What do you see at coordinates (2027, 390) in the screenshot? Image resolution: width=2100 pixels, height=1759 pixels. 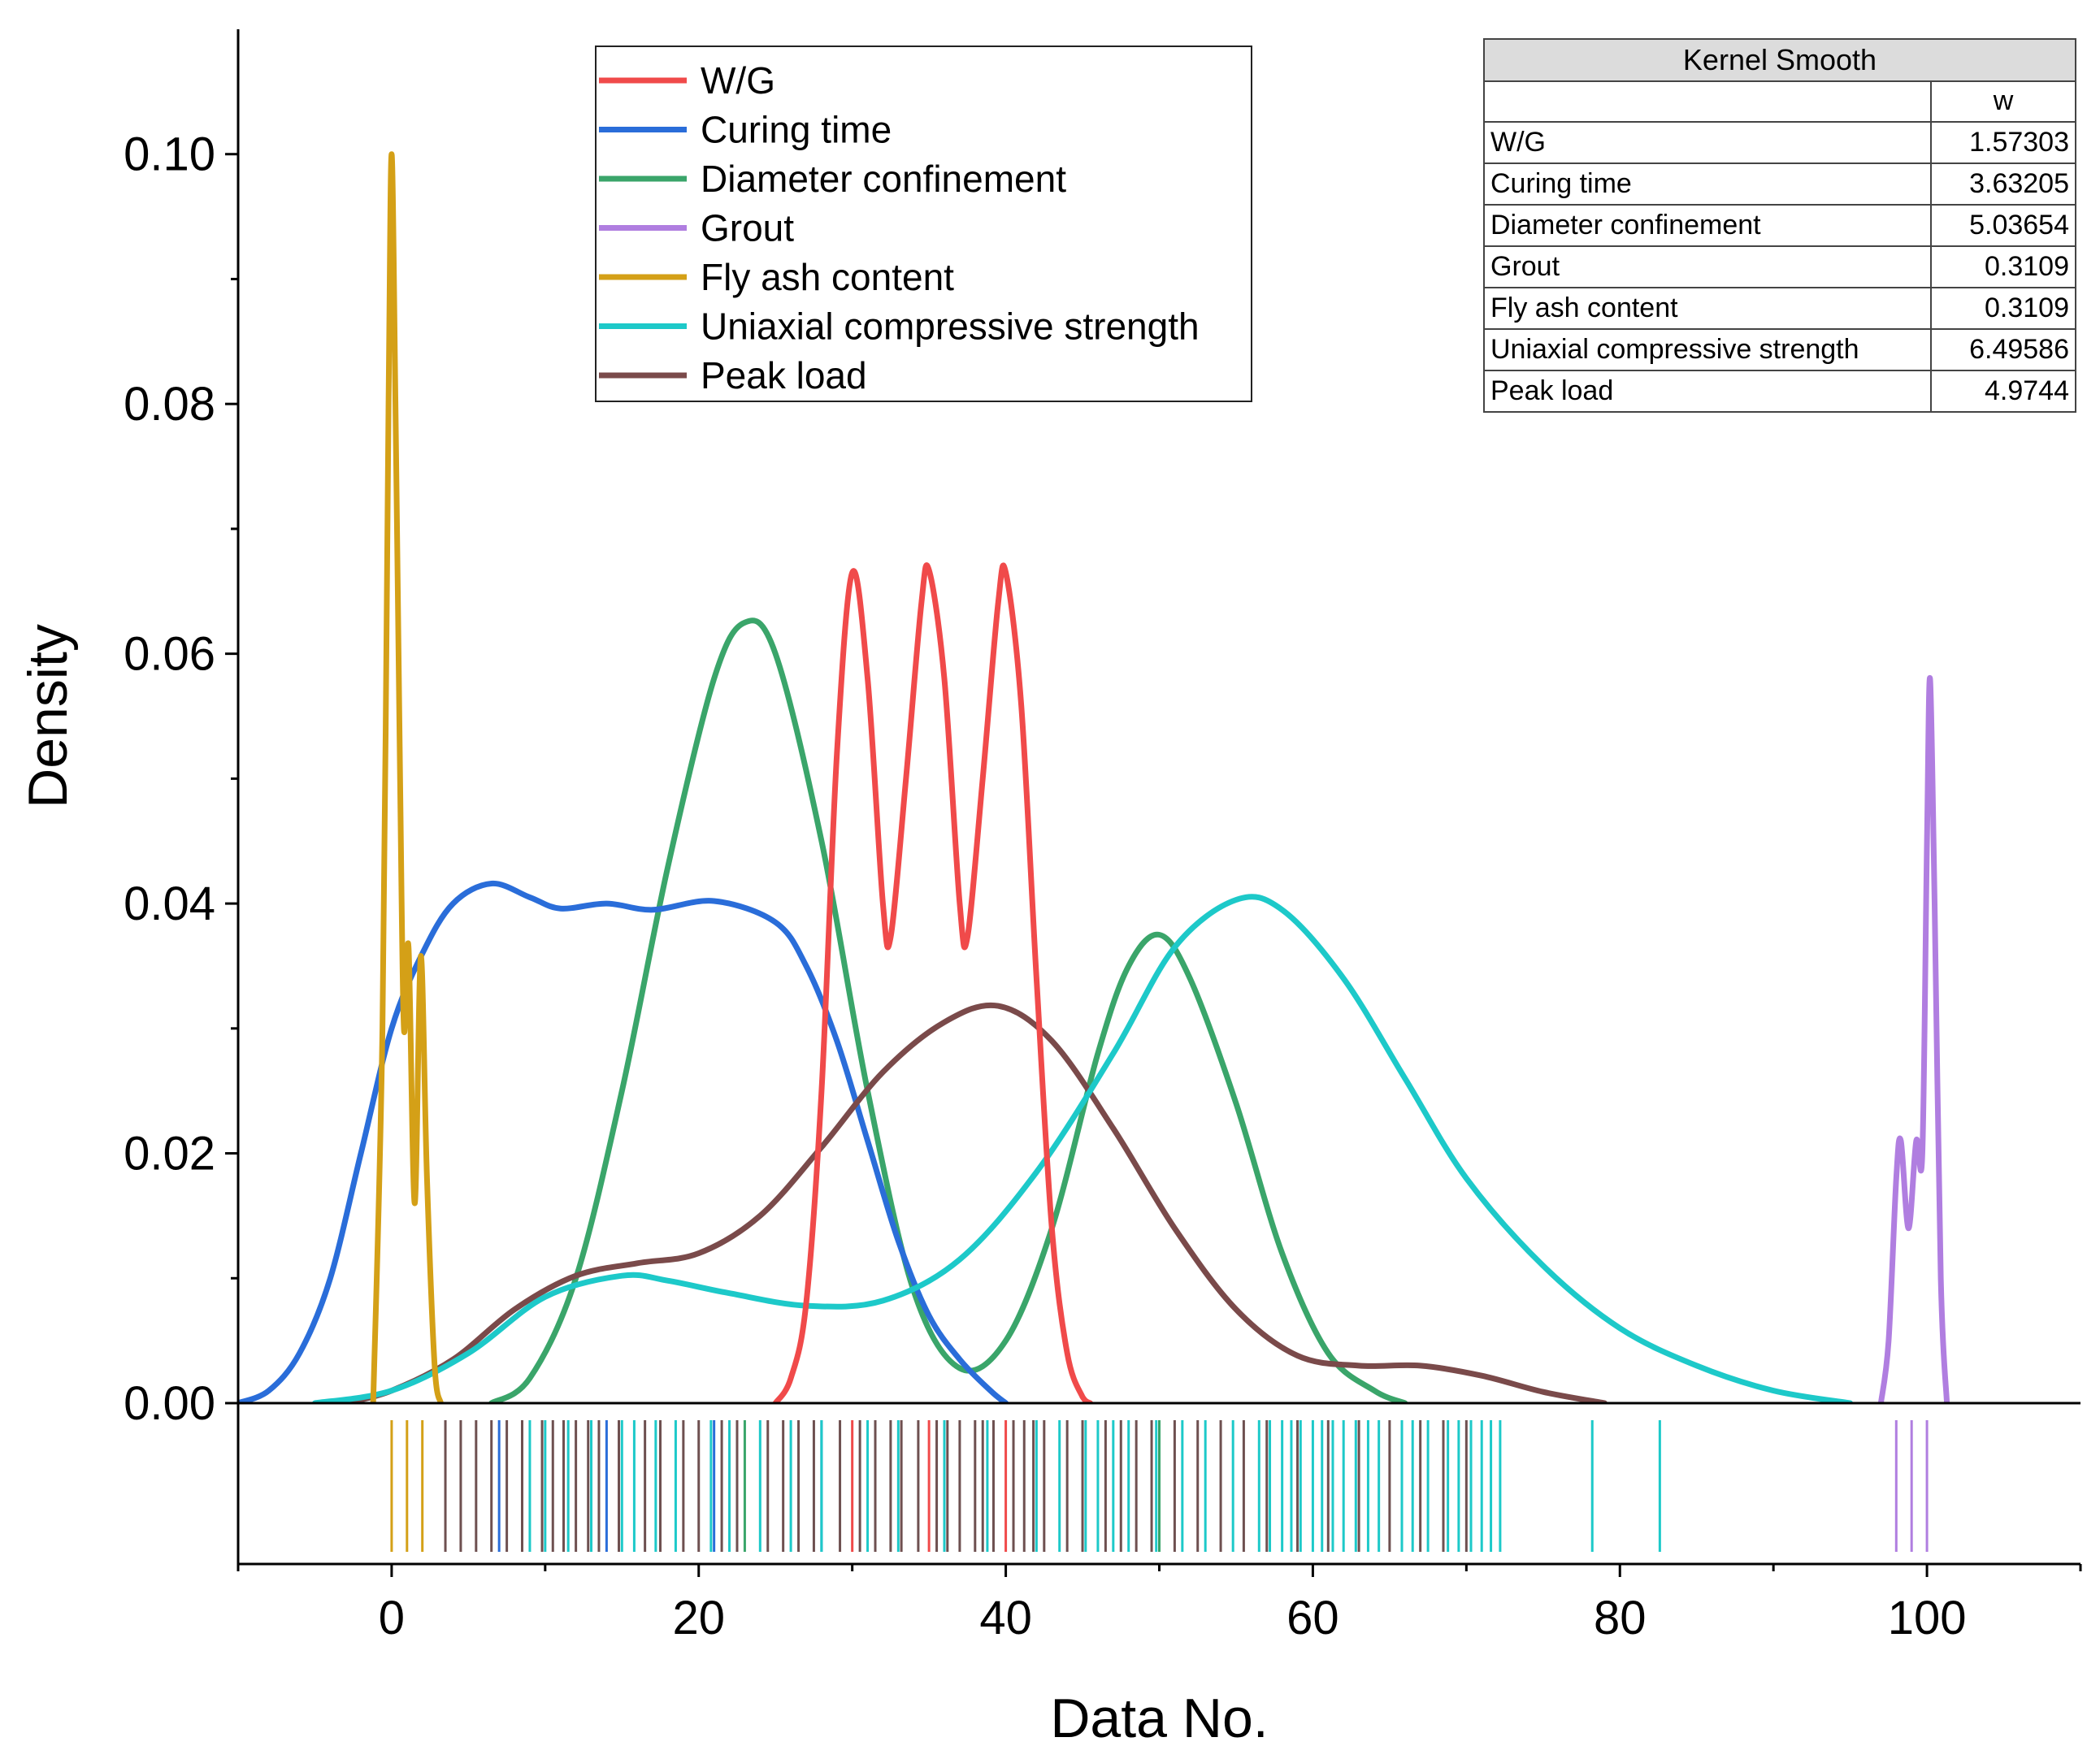 I see `table-row-value: 4.9744` at bounding box center [2027, 390].